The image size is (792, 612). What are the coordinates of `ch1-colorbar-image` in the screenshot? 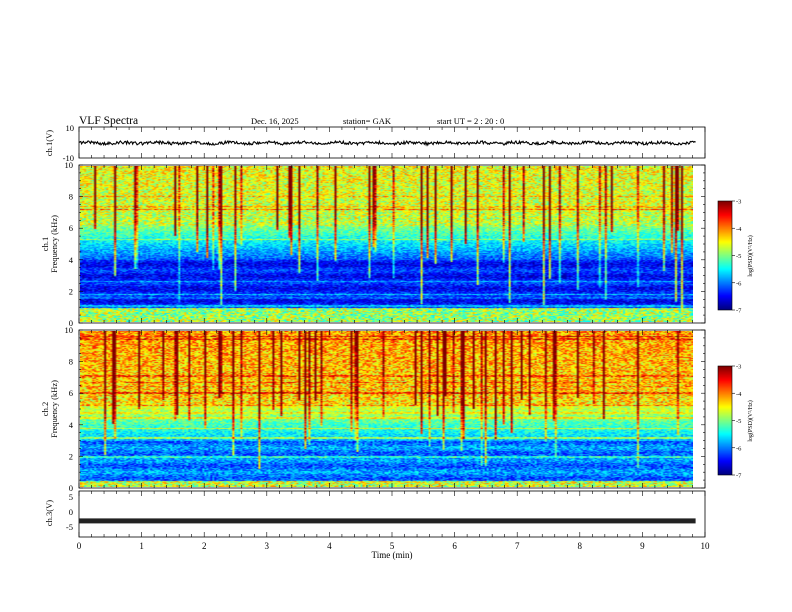 It's located at (725, 255).